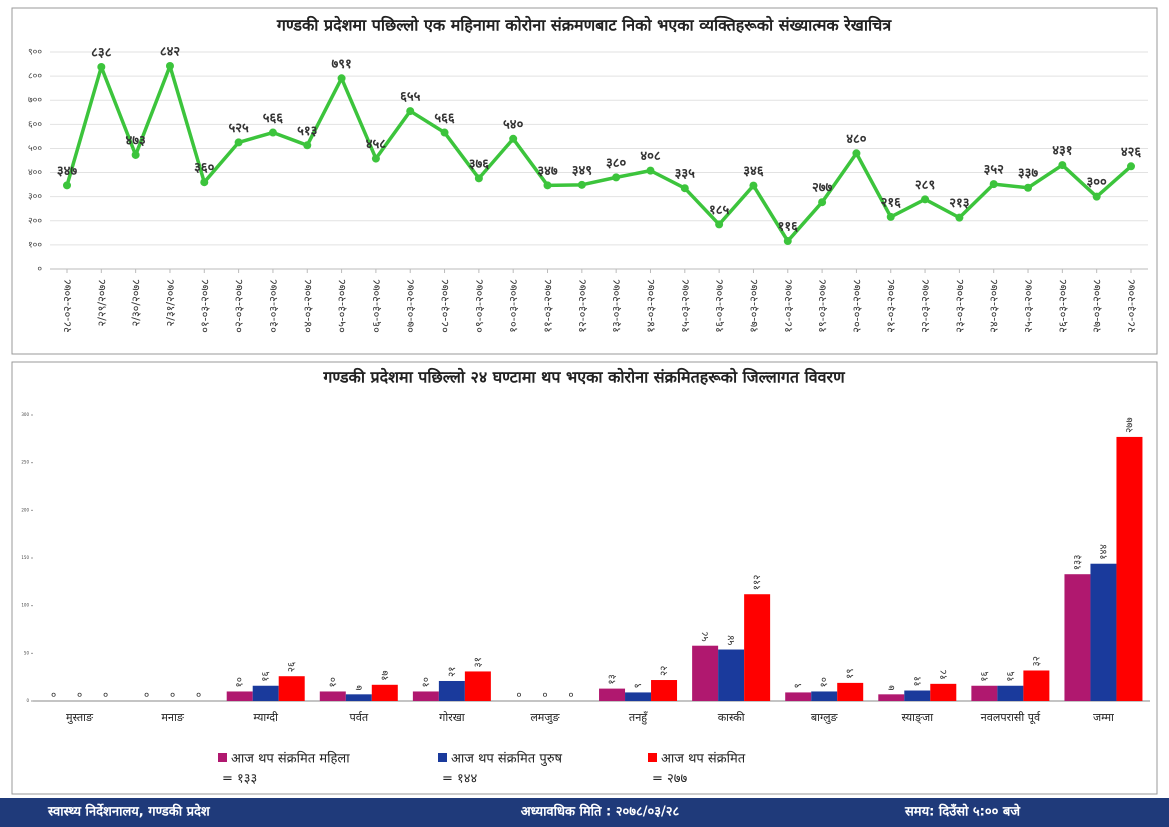  I want to click on data-label: ७, so click(891, 687).